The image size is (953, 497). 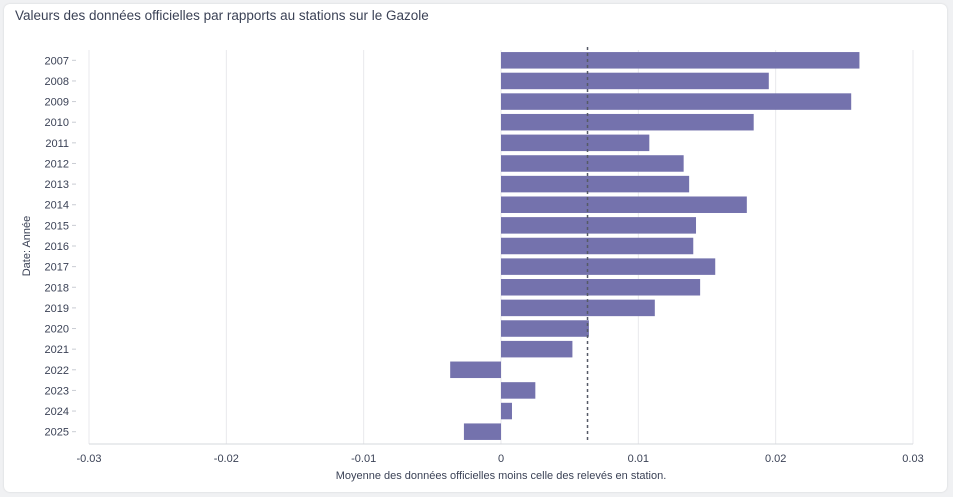 I want to click on x-tick--0.03: -0.03, so click(x=88, y=459).